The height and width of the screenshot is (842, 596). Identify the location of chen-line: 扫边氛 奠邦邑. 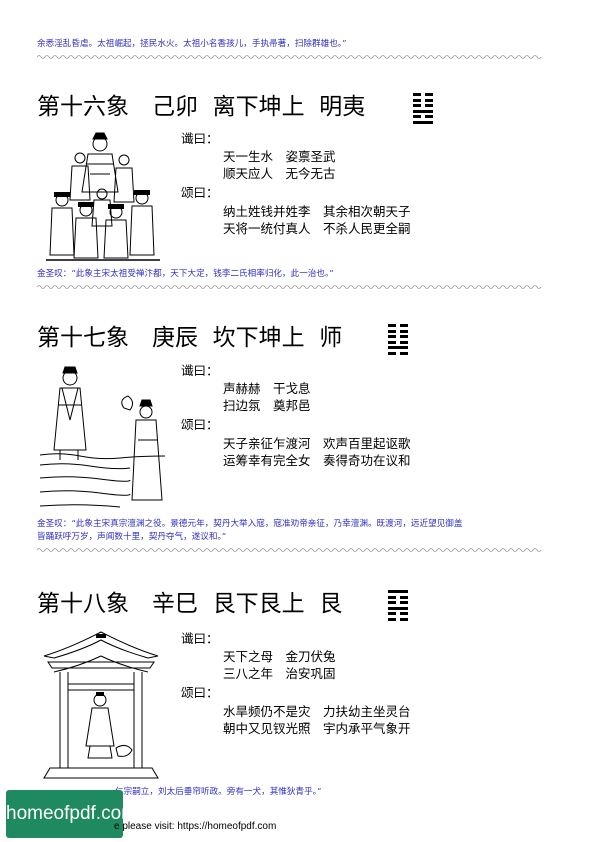
(267, 405).